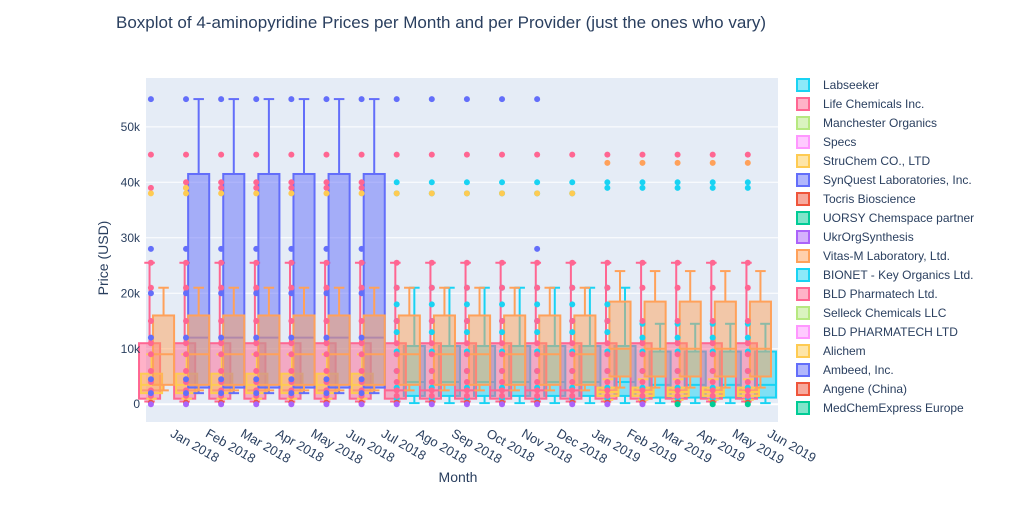 The image size is (1020, 512). What do you see at coordinates (866, 123) in the screenshot?
I see `legend-item: Manchester Organics` at bounding box center [866, 123].